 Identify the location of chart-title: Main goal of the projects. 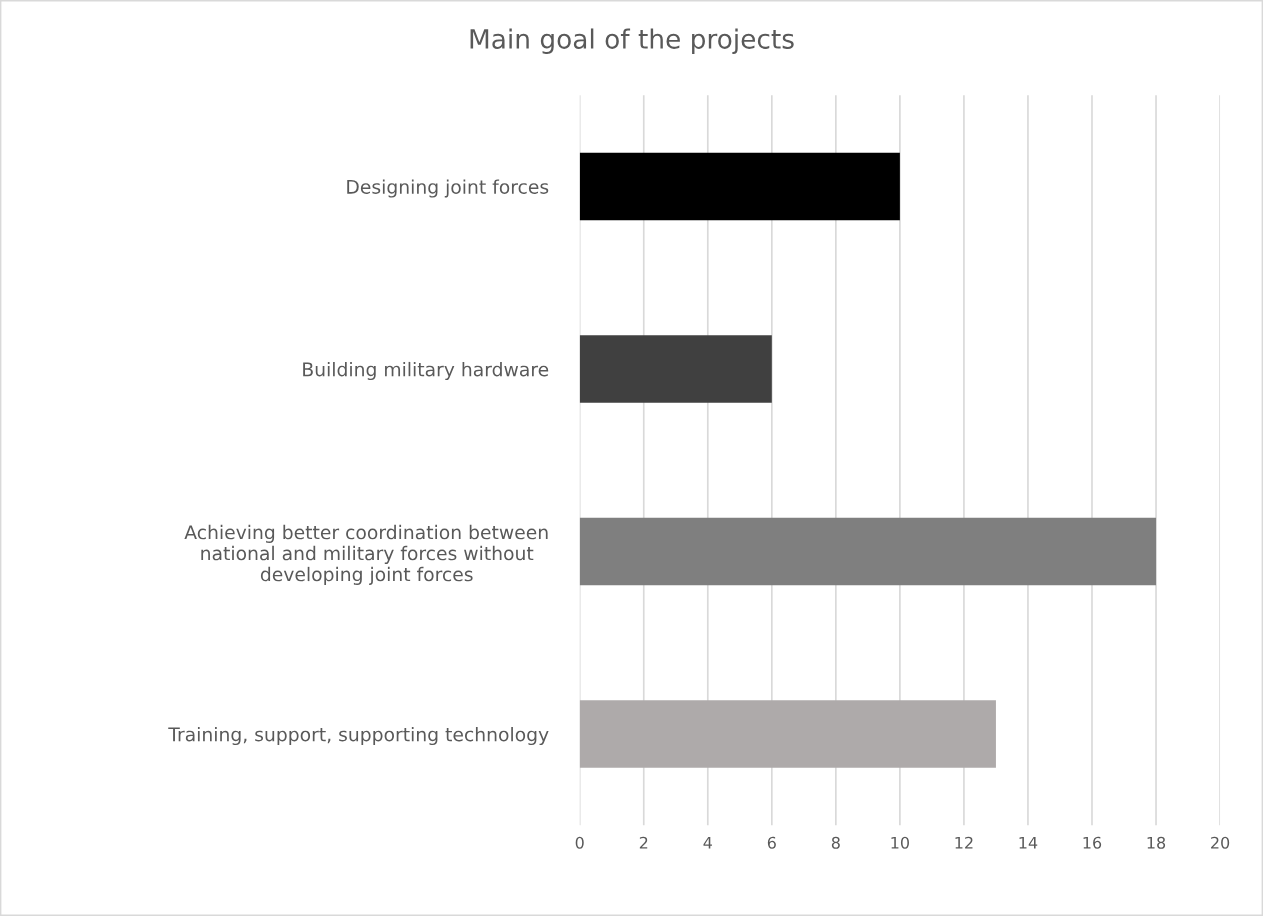
(632, 41).